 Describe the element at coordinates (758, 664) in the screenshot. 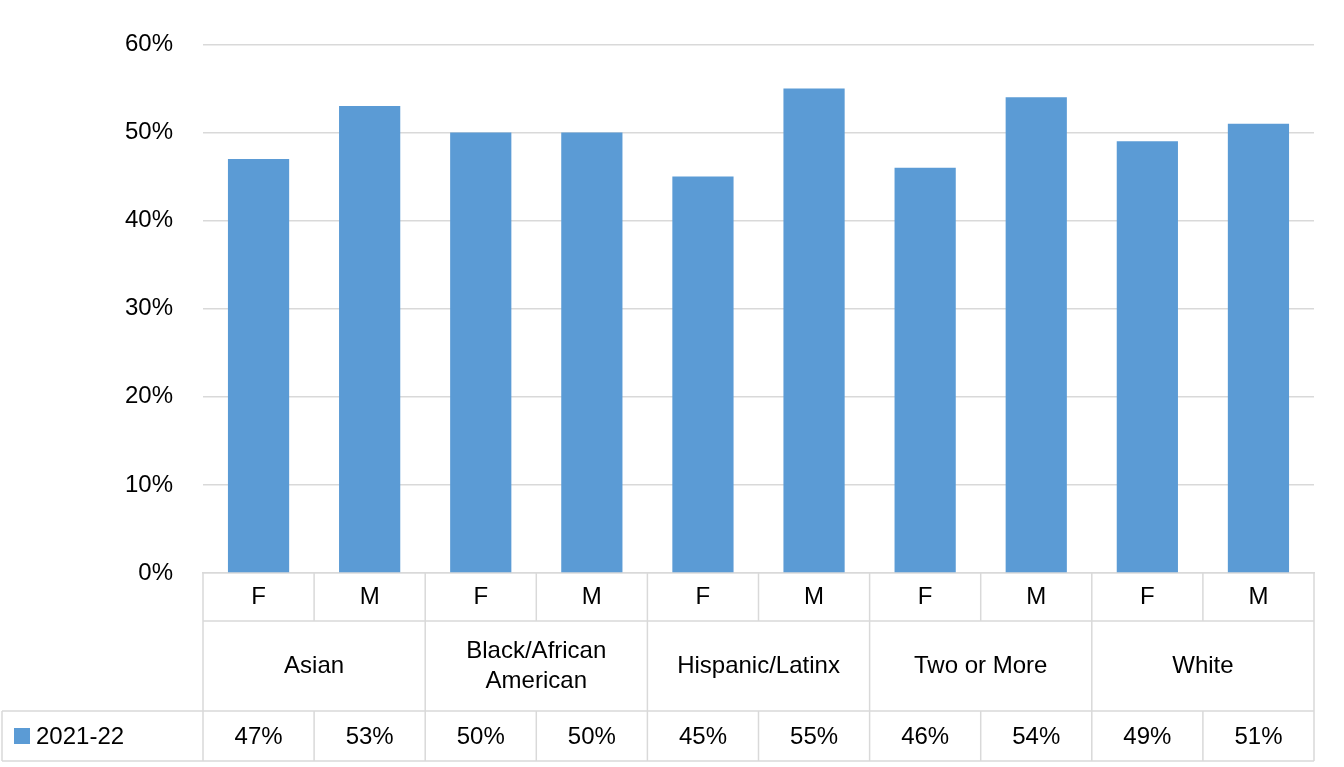

I see `text: Hispanic/Latinx` at that location.